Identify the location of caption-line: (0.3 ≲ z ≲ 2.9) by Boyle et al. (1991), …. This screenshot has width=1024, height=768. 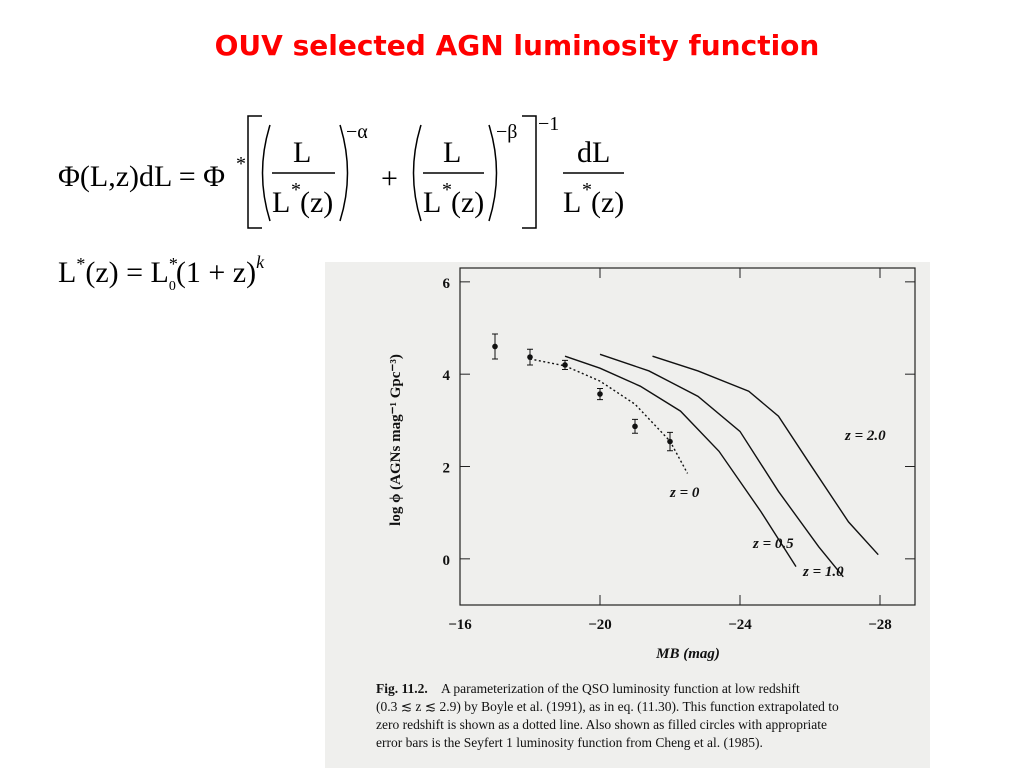
(607, 706).